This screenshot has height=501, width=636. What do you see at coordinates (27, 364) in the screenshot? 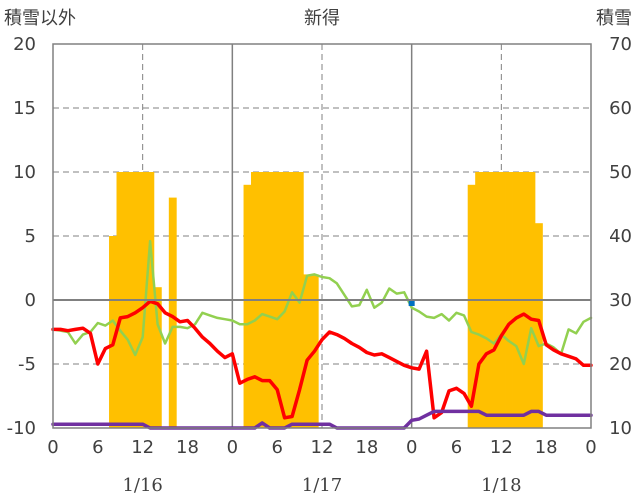
I see `y-left-tick-label: -5` at bounding box center [27, 364].